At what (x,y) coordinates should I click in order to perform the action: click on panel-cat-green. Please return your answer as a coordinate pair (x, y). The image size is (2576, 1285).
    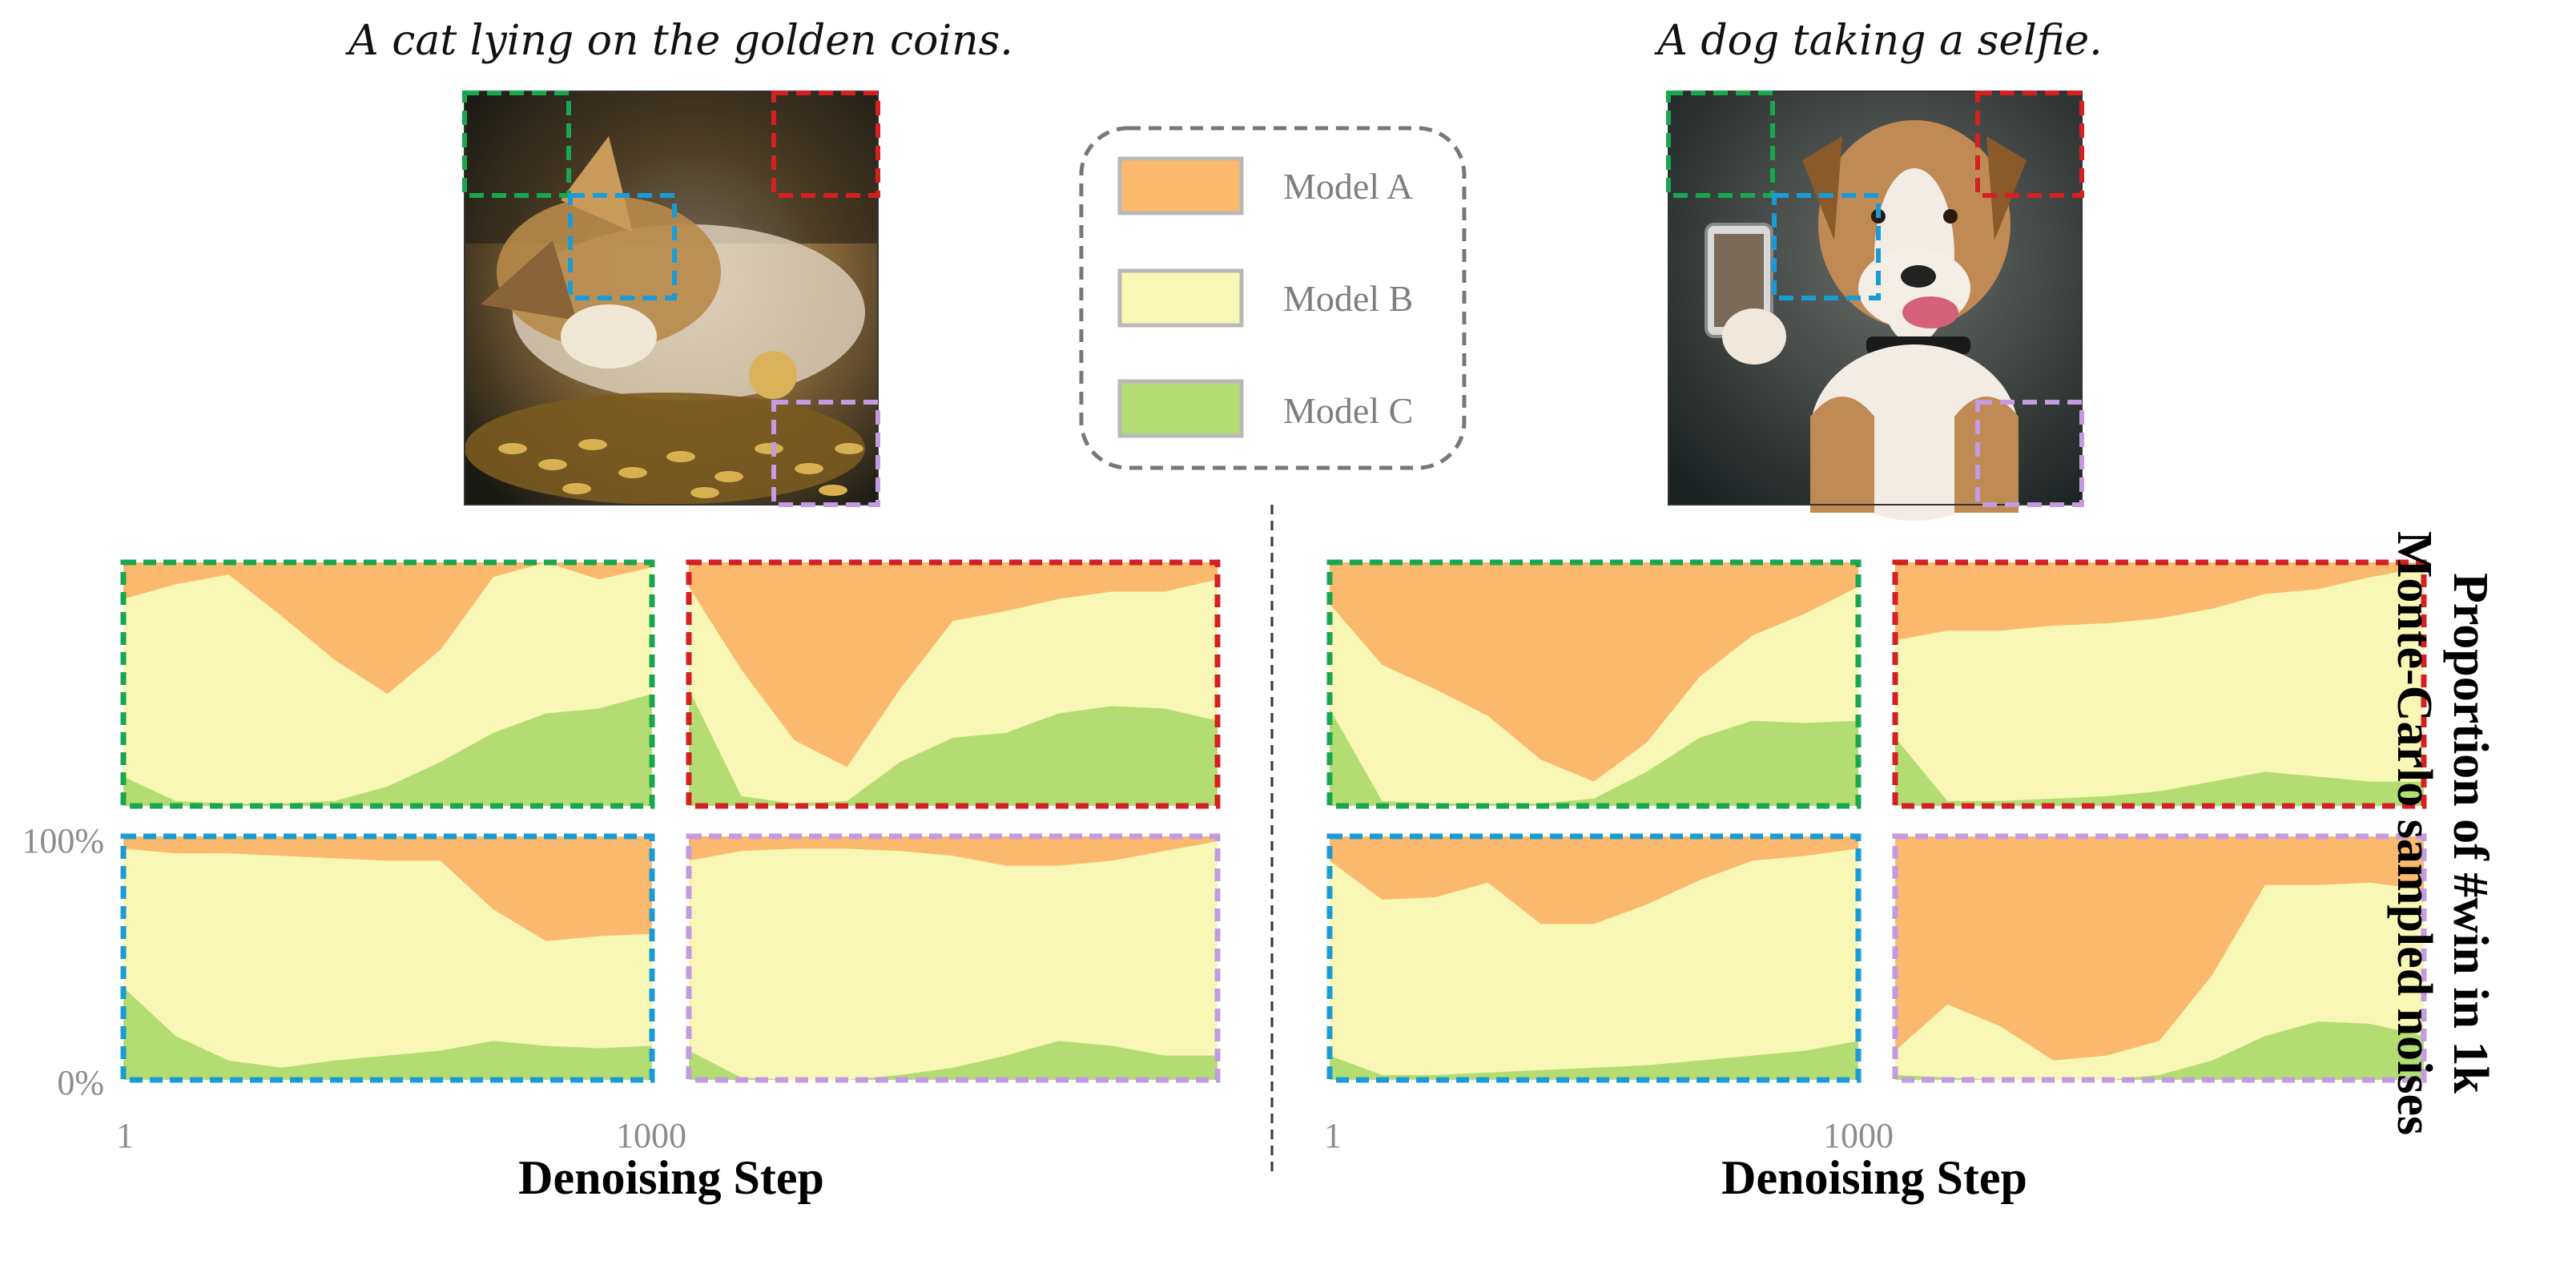
    Looking at the image, I should click on (387, 684).